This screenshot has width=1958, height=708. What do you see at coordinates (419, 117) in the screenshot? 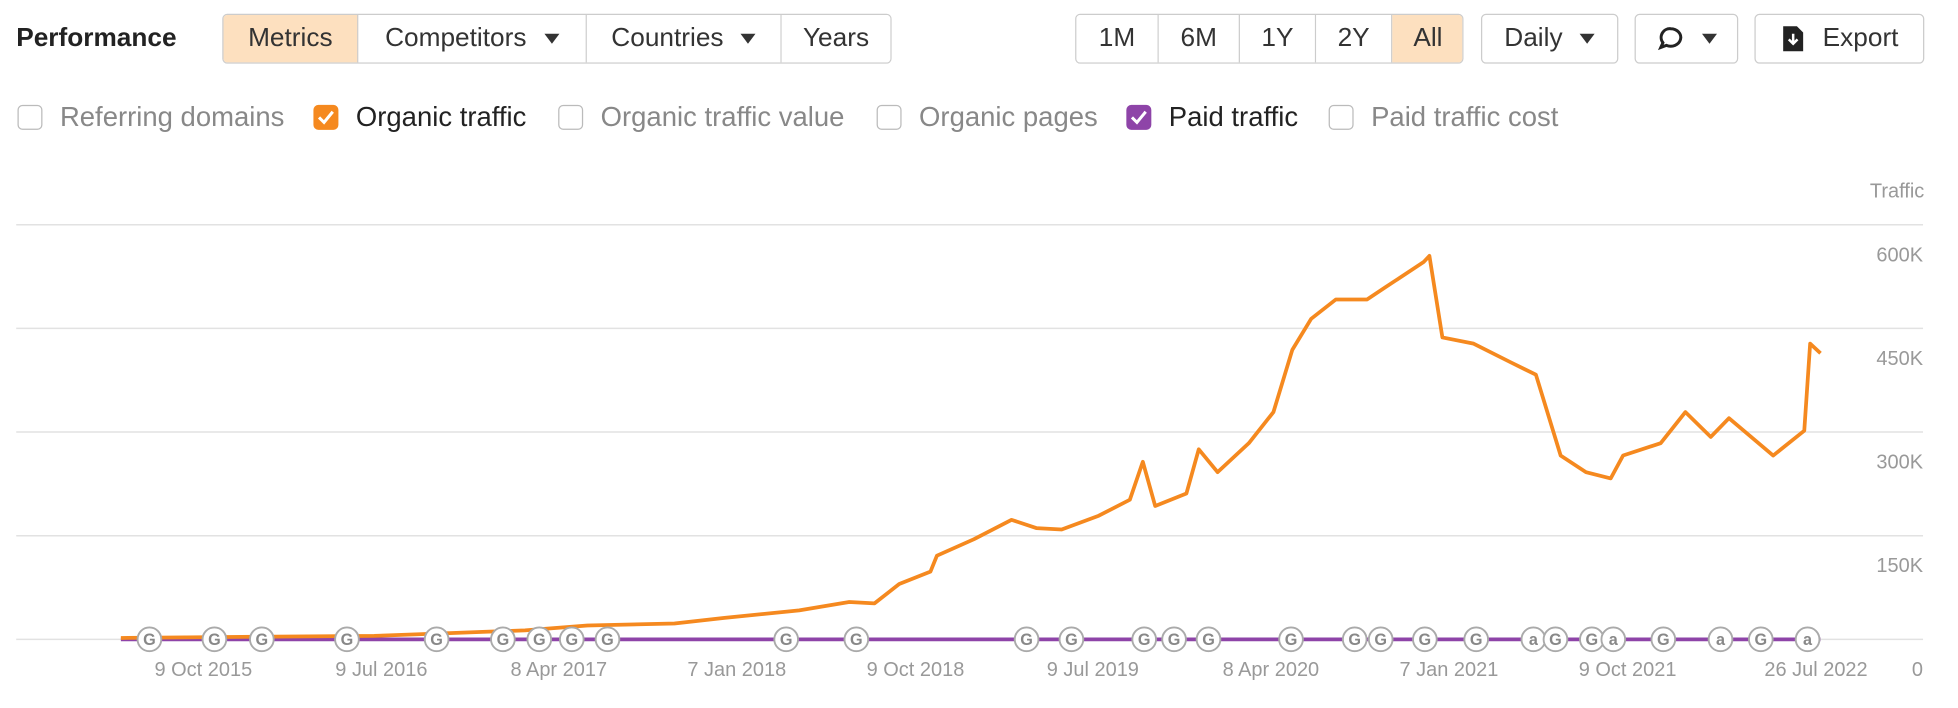
I see `metric-checkbox: Organic traffic` at bounding box center [419, 117].